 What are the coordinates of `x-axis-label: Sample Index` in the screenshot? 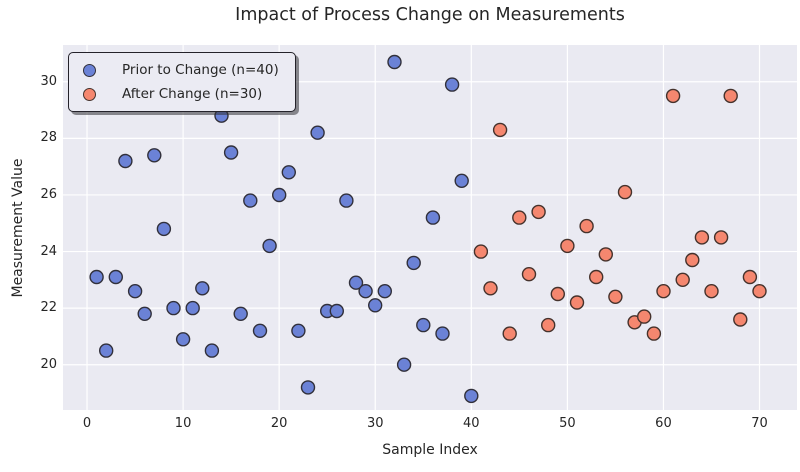 It's located at (430, 450).